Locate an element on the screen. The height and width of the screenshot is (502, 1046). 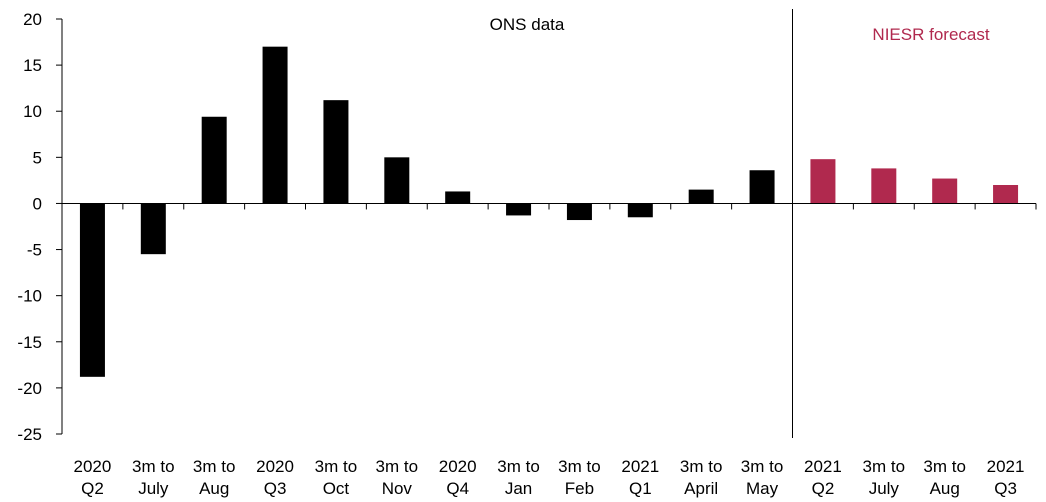
x-category-label: Oct is located at coordinates (336, 488).